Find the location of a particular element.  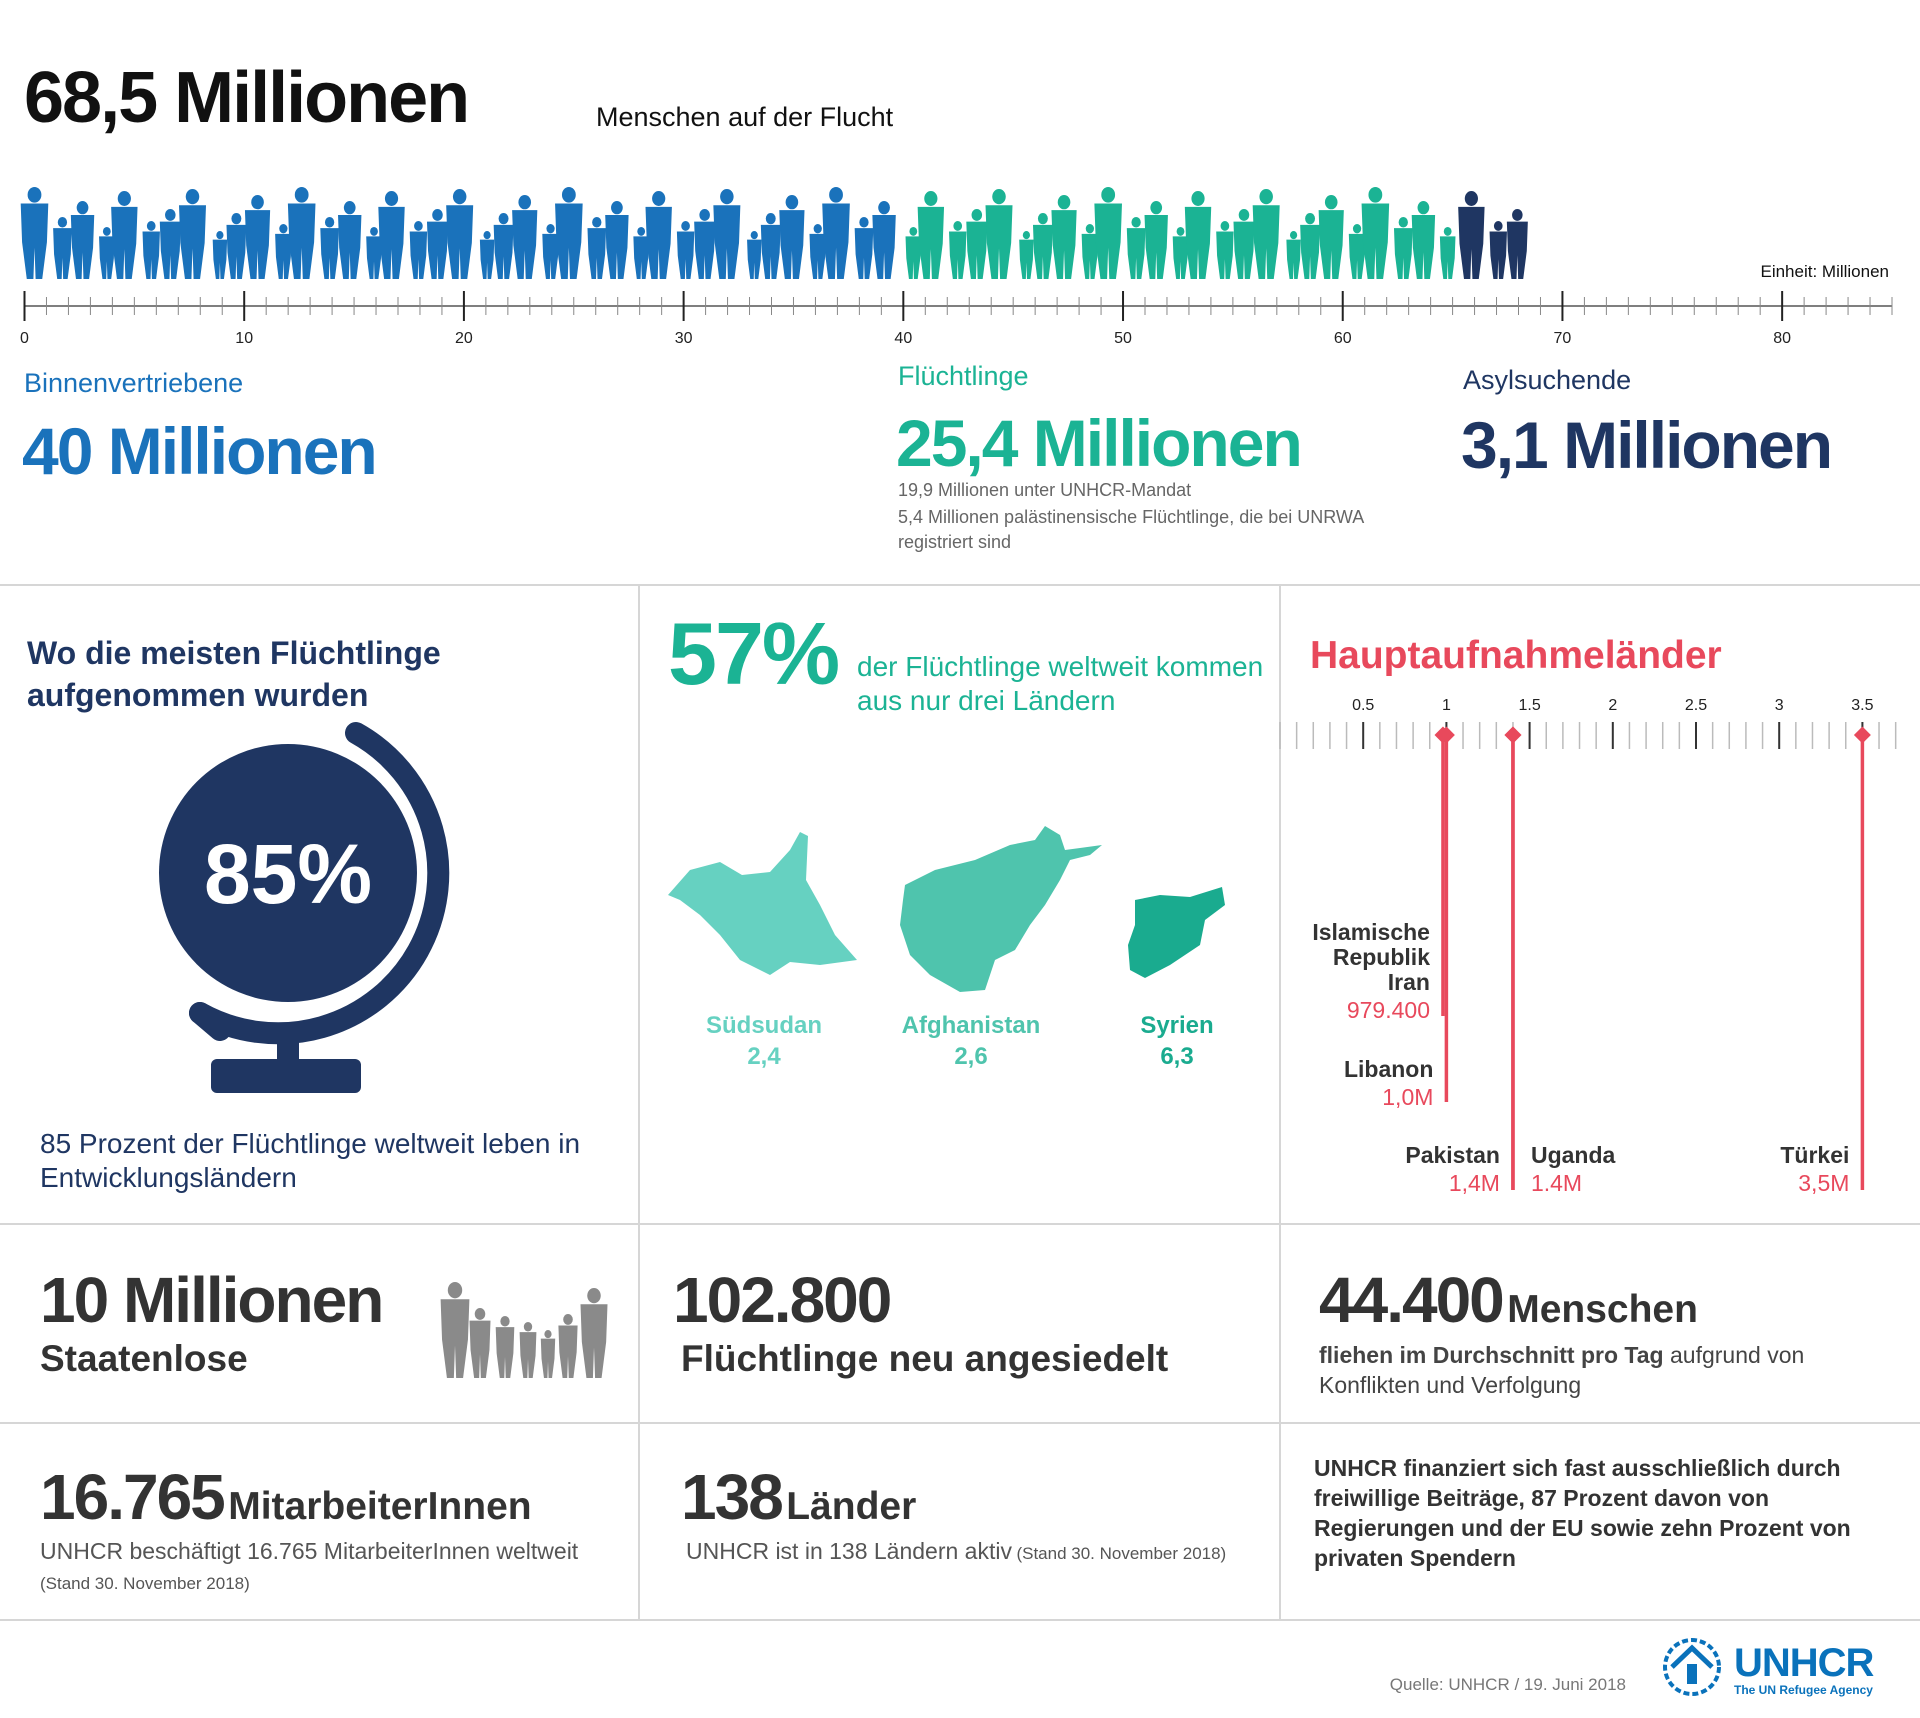

host-name: Türkei is located at coordinates (1815, 1155).